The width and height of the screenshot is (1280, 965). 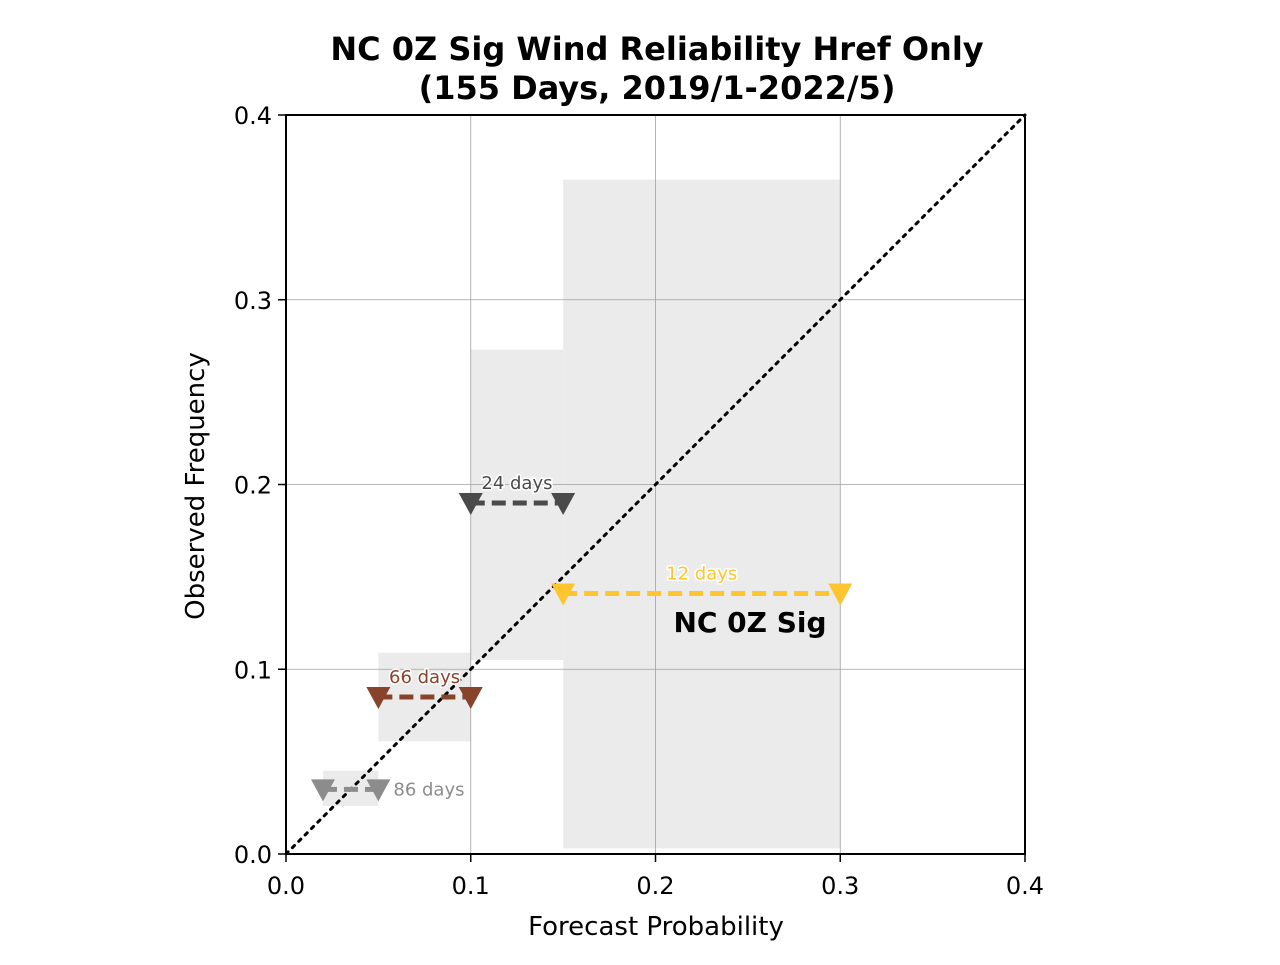 What do you see at coordinates (657, 88) in the screenshot?
I see `chart-subtitle: (155 Days, 2019/1-2022/5)` at bounding box center [657, 88].